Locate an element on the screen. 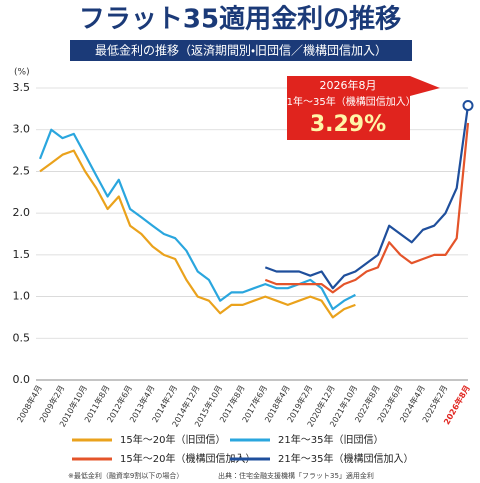 The height and width of the screenshot is (483, 480). y-tick-label: 0.0 is located at coordinates (22, 379).